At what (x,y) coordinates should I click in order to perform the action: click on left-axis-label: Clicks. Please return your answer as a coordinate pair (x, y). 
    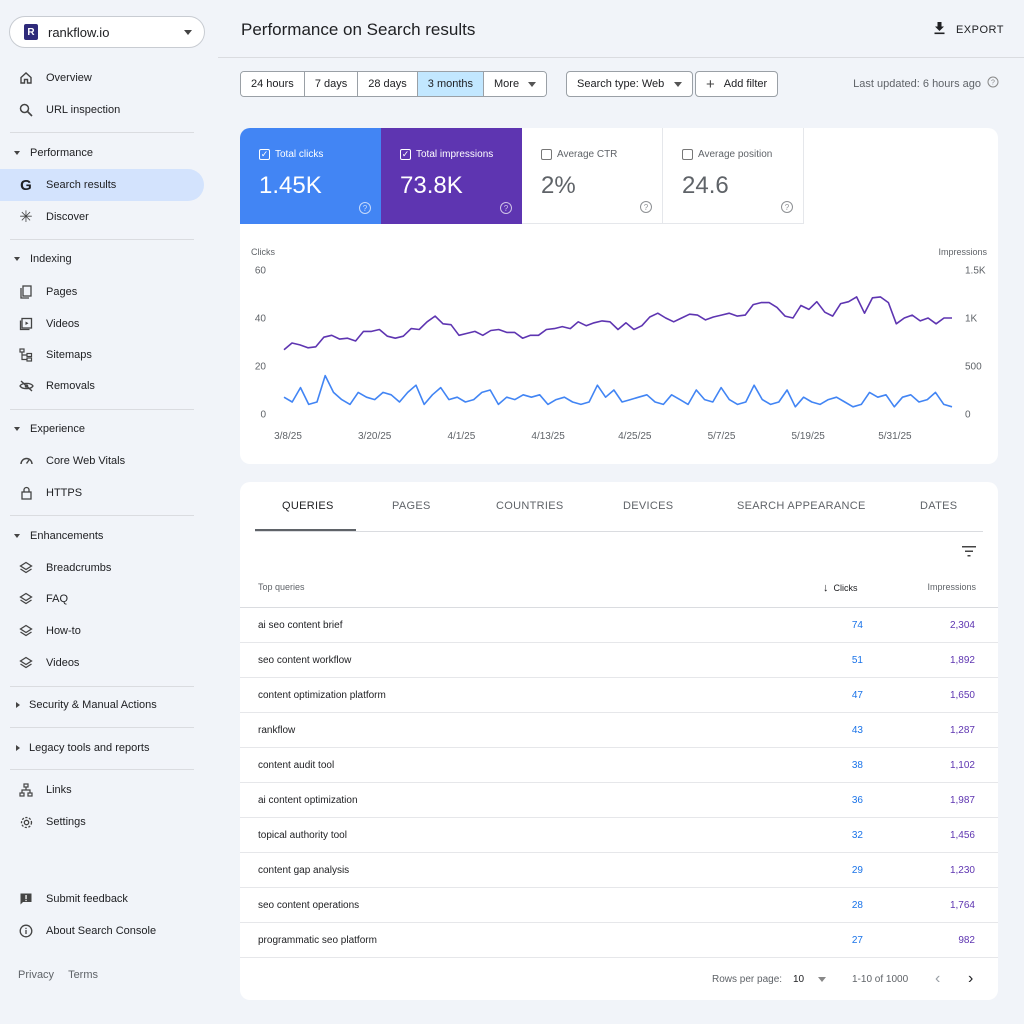
    Looking at the image, I should click on (263, 252).